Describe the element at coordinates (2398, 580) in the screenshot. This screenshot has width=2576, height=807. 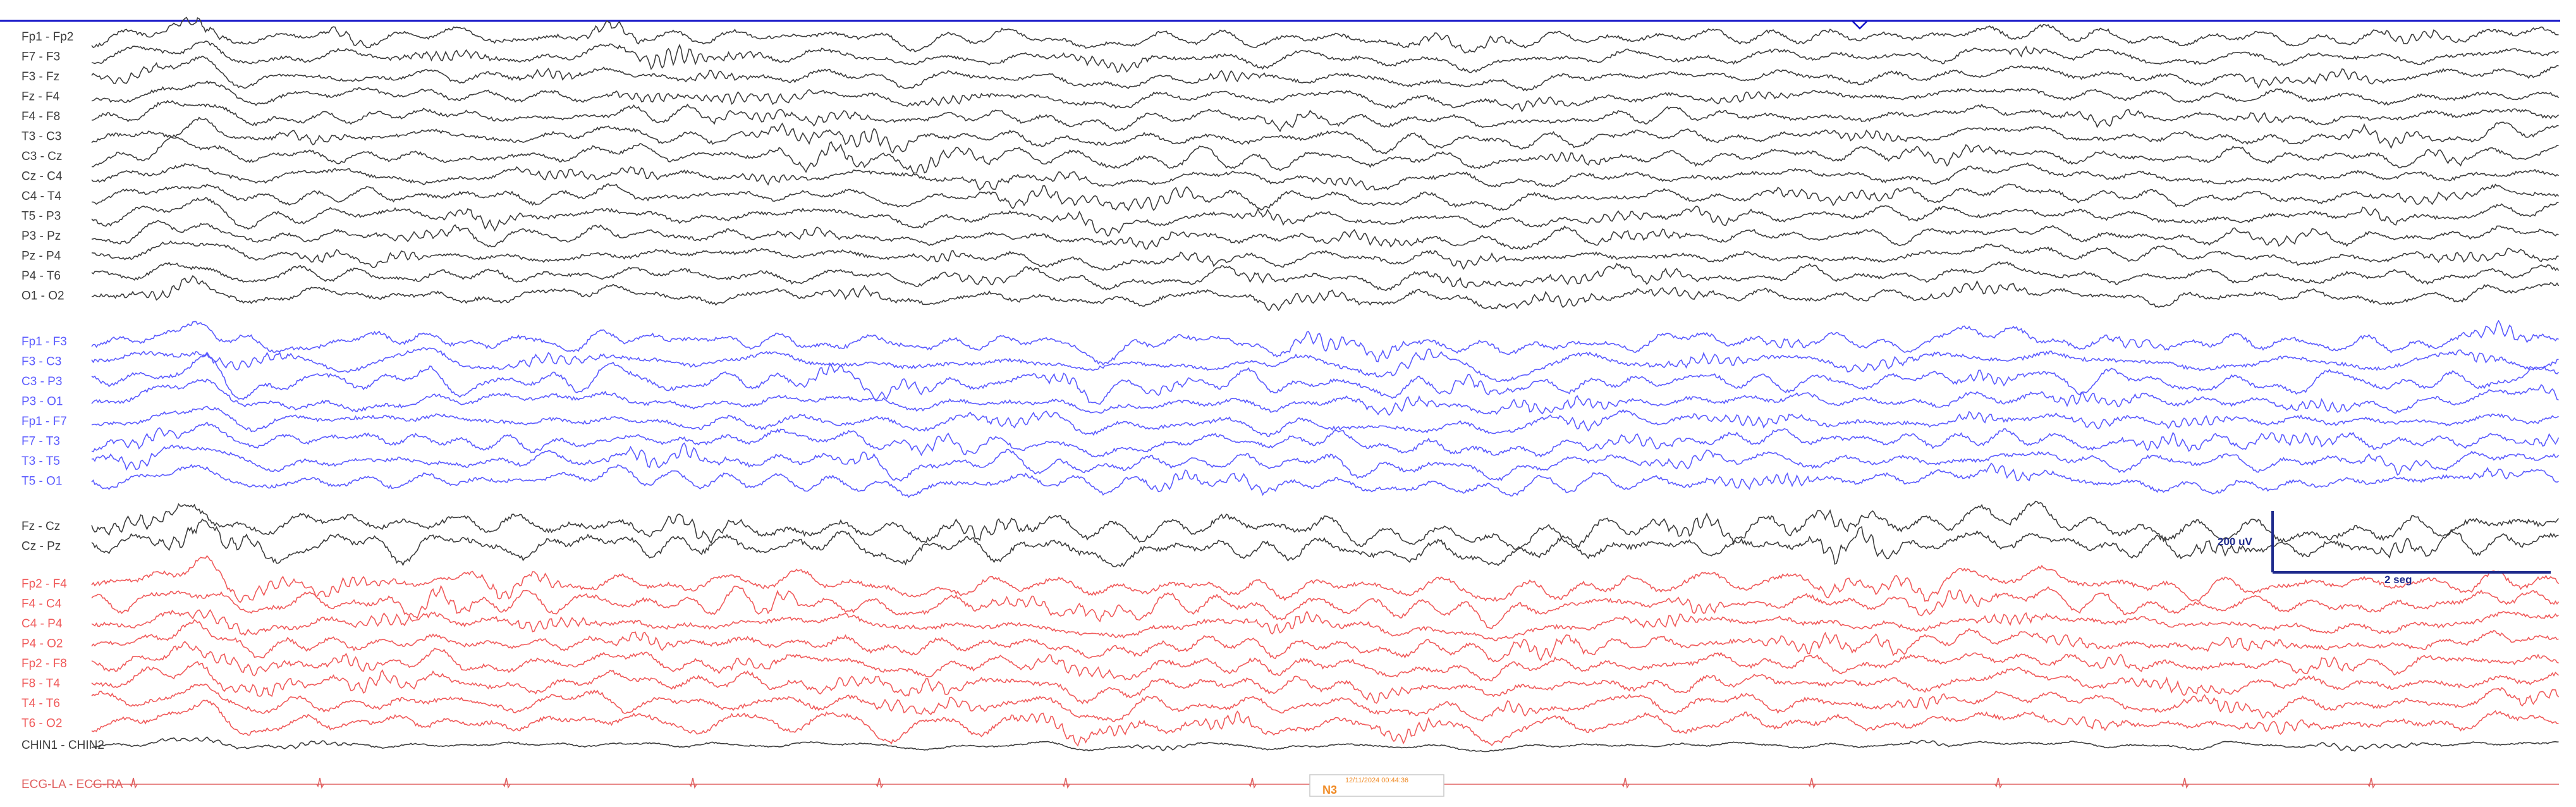
I see `scale-bar-time-label: 2 seg` at that location.